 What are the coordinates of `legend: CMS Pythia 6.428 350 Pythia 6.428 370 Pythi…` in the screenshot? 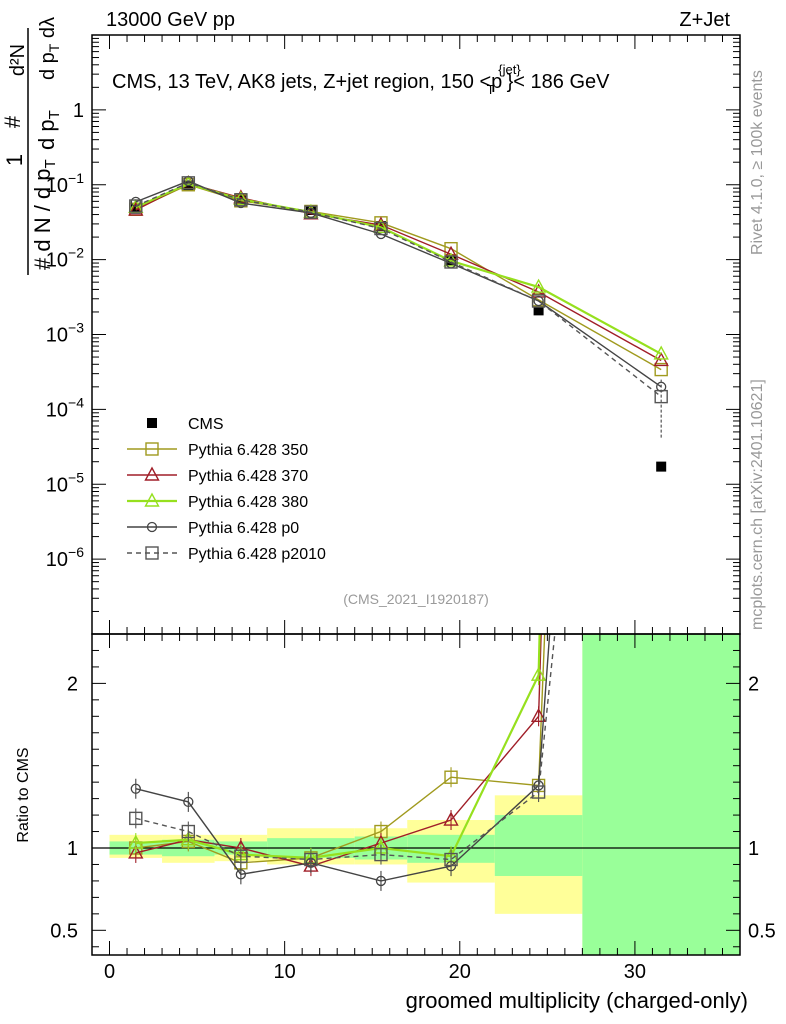 It's located at (226, 489).